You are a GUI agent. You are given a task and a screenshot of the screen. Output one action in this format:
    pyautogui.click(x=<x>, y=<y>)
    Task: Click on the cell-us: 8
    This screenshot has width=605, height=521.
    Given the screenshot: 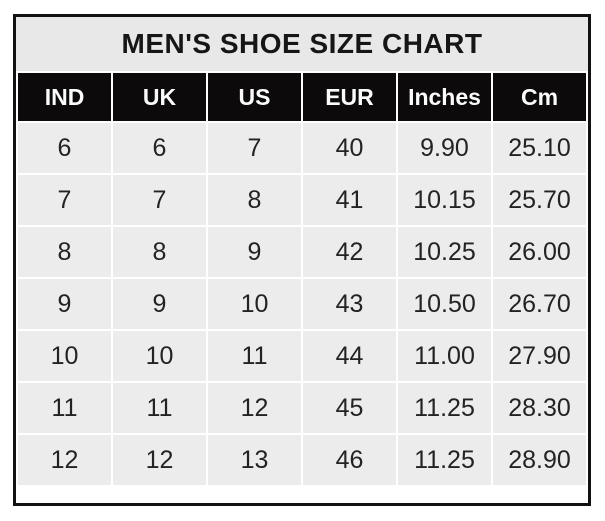 What is the action you would take?
    pyautogui.click(x=254, y=200)
    